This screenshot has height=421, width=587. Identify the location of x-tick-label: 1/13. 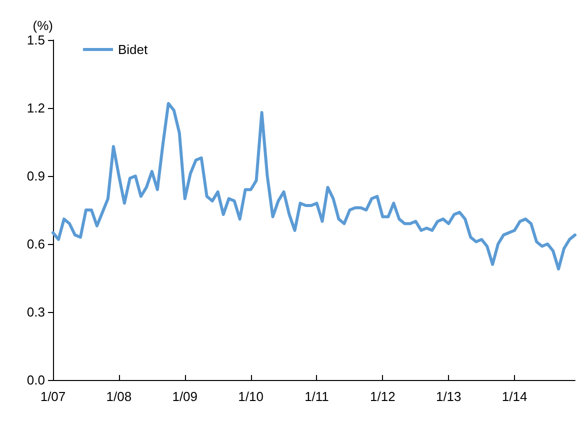
(449, 396).